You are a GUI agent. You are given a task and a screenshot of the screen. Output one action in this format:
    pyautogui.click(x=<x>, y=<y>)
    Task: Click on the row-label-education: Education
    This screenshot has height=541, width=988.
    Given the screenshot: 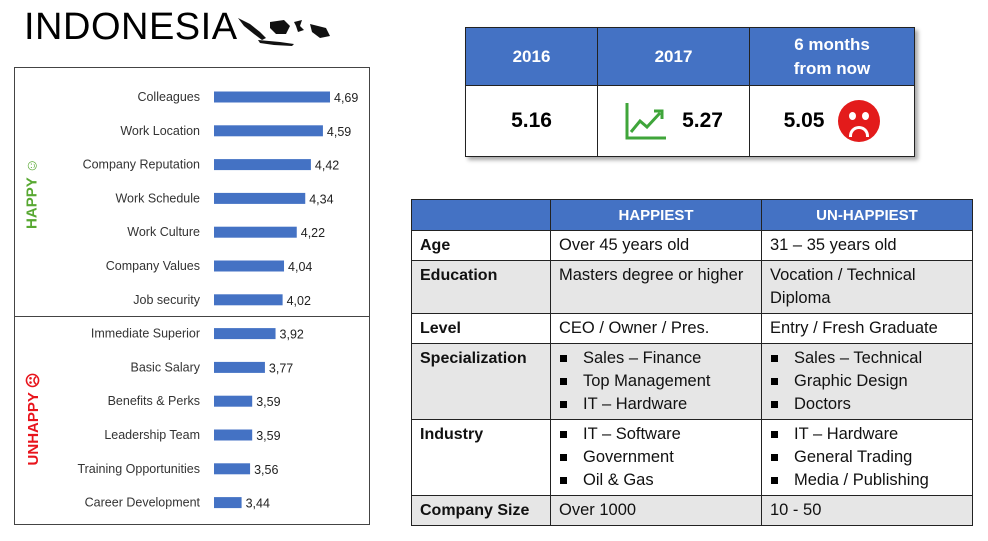 What is the action you would take?
    pyautogui.click(x=481, y=287)
    